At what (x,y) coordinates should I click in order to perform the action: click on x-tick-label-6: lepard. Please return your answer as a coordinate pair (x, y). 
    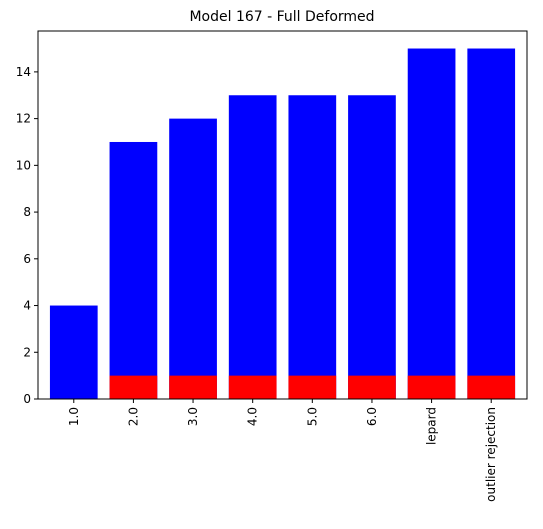
    Looking at the image, I should click on (432, 426).